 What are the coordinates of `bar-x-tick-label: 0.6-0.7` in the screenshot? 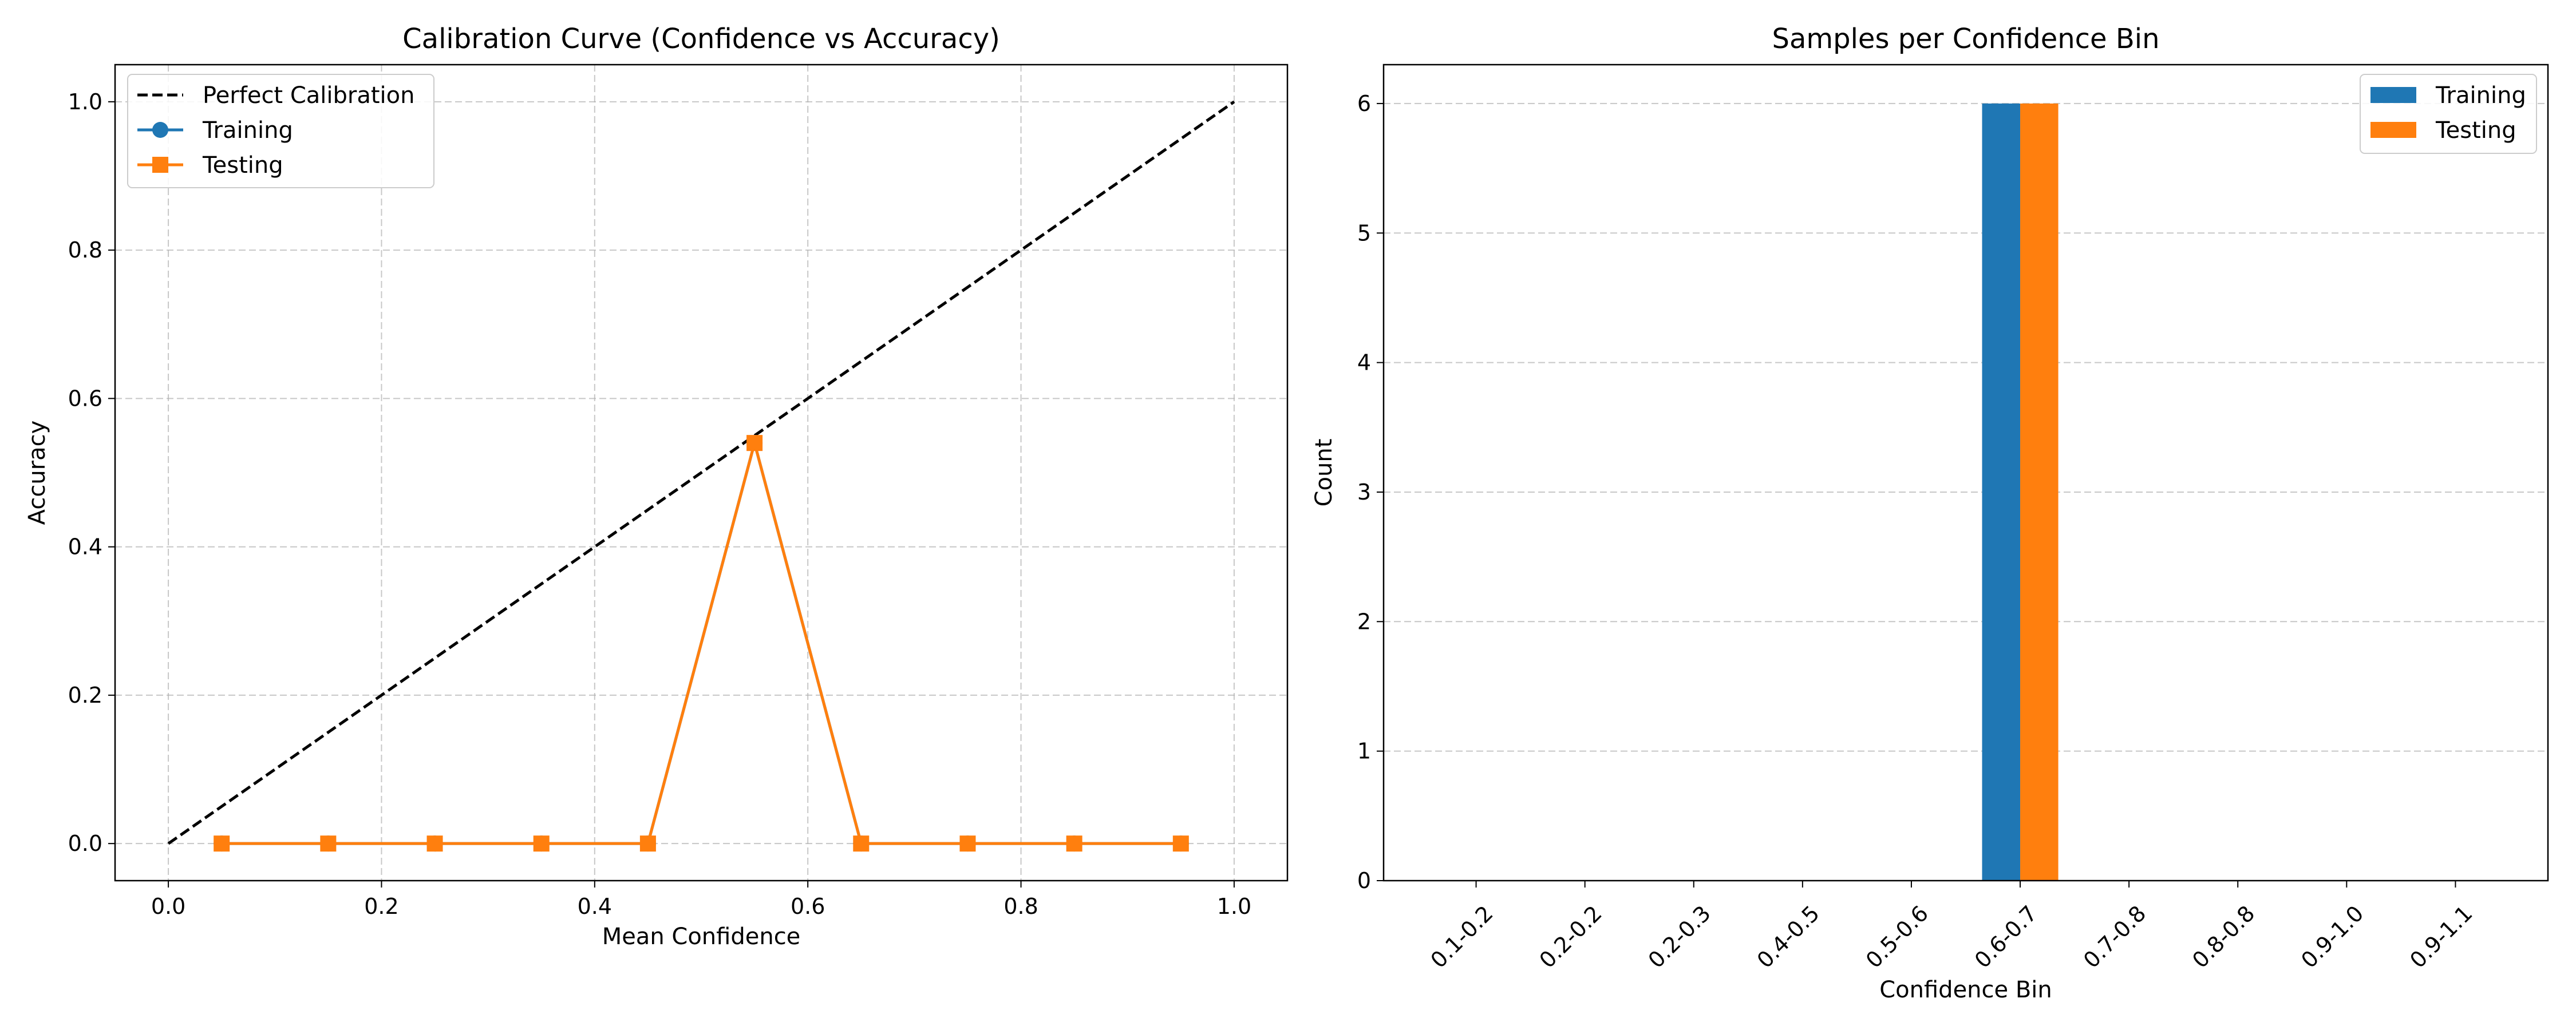 It's located at (2006, 937).